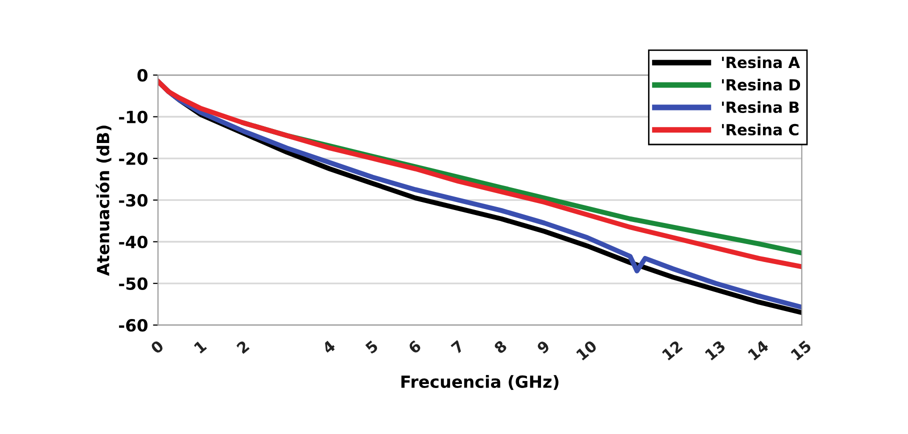 The height and width of the screenshot is (434, 908). What do you see at coordinates (672, 350) in the screenshot?
I see `x-tick-label: 12` at bounding box center [672, 350].